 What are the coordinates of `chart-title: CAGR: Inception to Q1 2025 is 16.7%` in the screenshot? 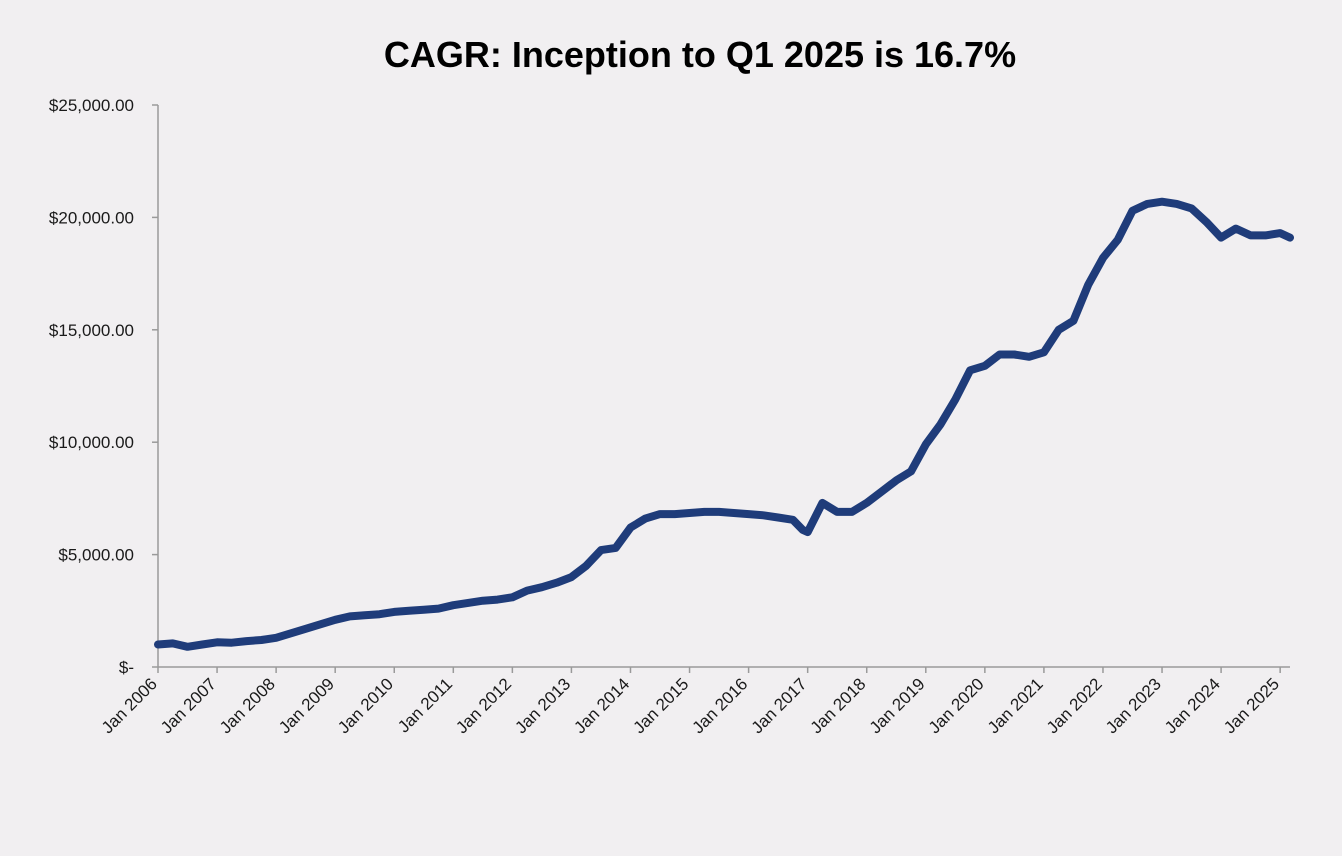 It's located at (700, 54).